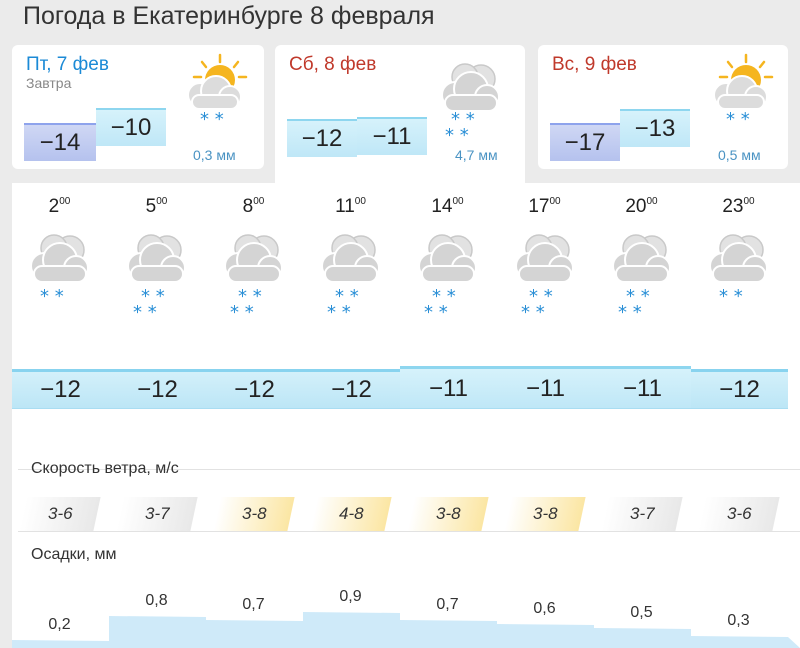  I want to click on day-card-friday: Пт, 7 фев Завтра −14 −10 * * 0,3 мм, so click(138, 107).